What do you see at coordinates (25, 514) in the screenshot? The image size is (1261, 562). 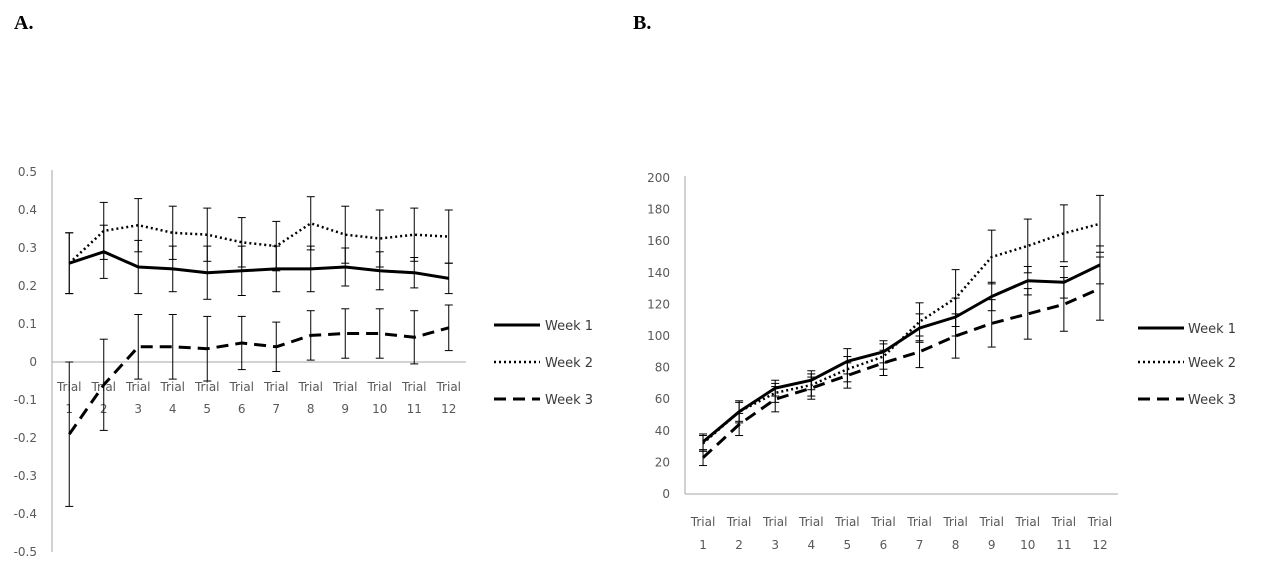 I see `y-tick-label: -0.4` at bounding box center [25, 514].